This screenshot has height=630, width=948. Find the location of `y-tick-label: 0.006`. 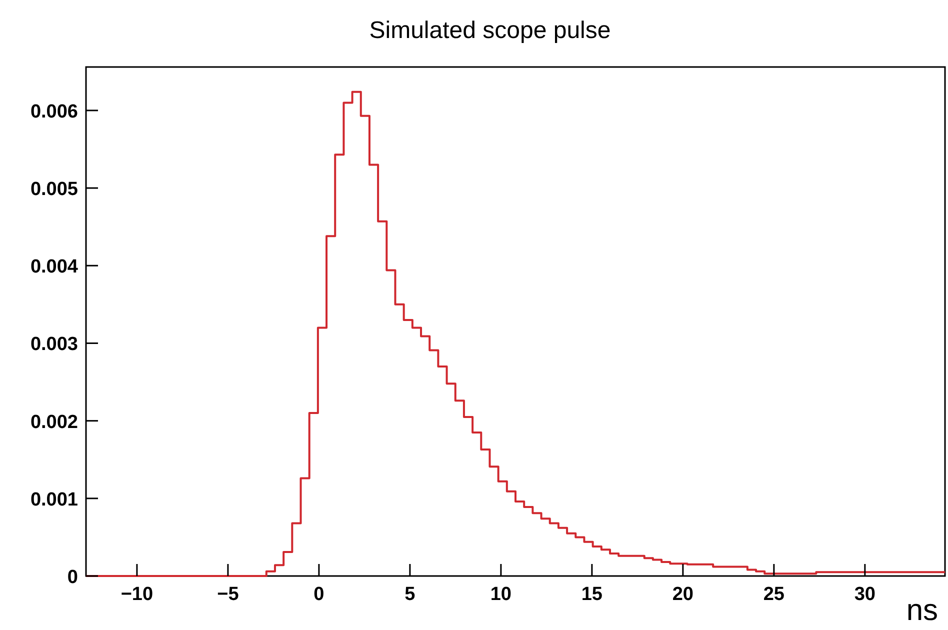

y-tick-label: 0.006 is located at coordinates (54, 111).